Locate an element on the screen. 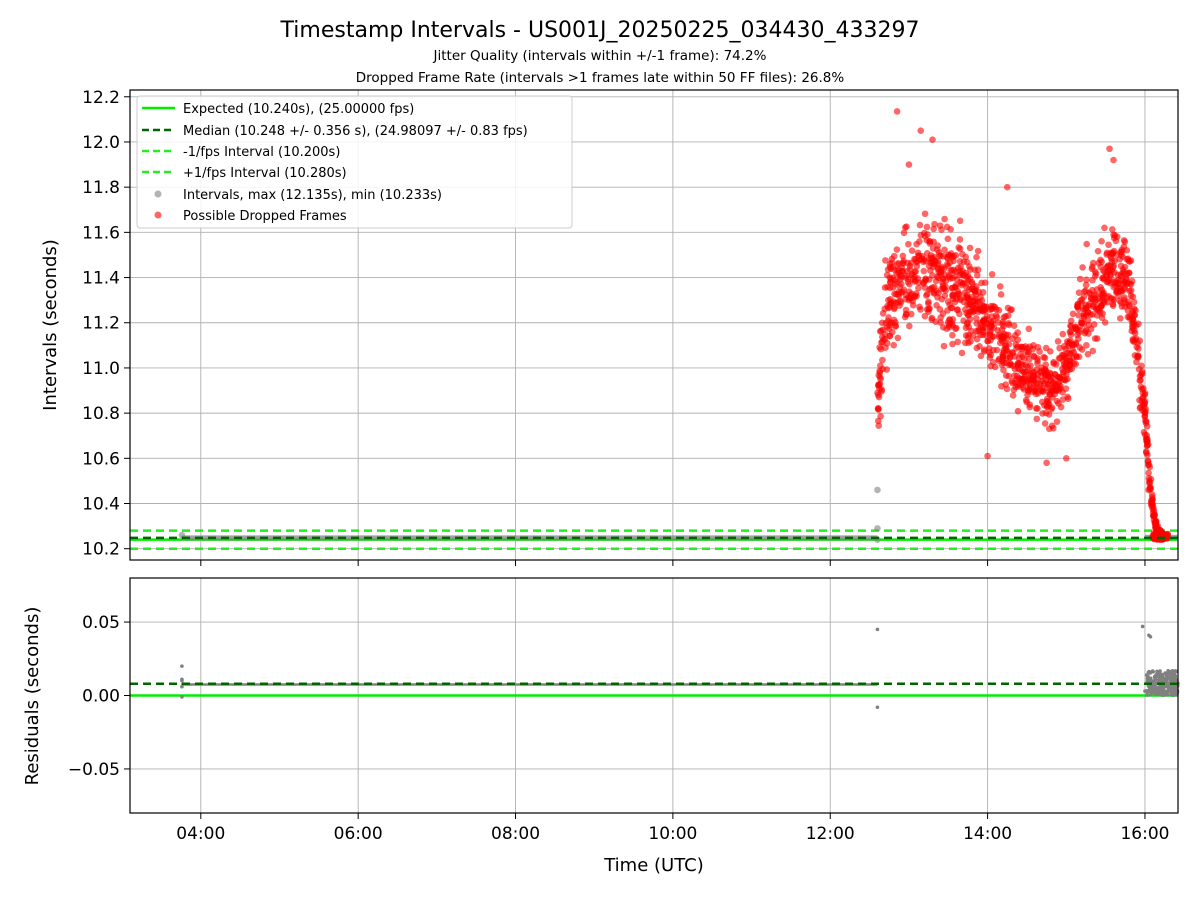 This screenshot has height=900, width=1200. residuals-xtick-label-6: 16:00 is located at coordinates (1144, 834).